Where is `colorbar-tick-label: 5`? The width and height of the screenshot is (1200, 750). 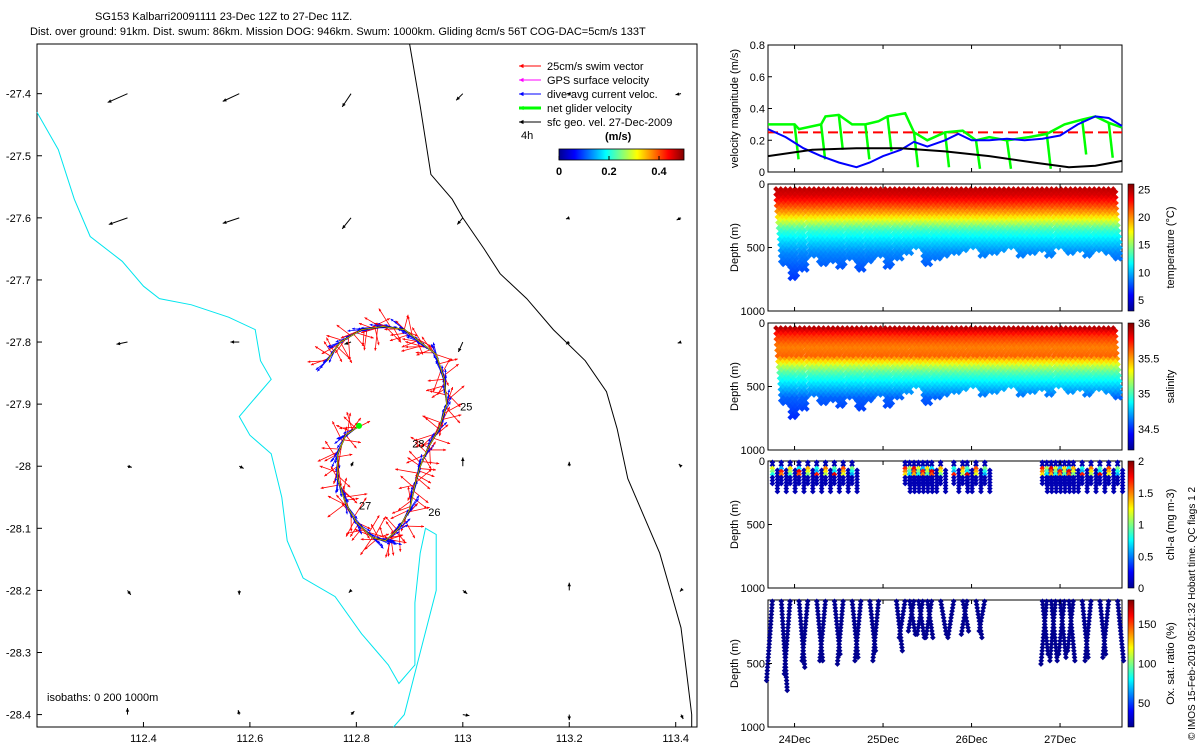 colorbar-tick-label: 5 is located at coordinates (1141, 301).